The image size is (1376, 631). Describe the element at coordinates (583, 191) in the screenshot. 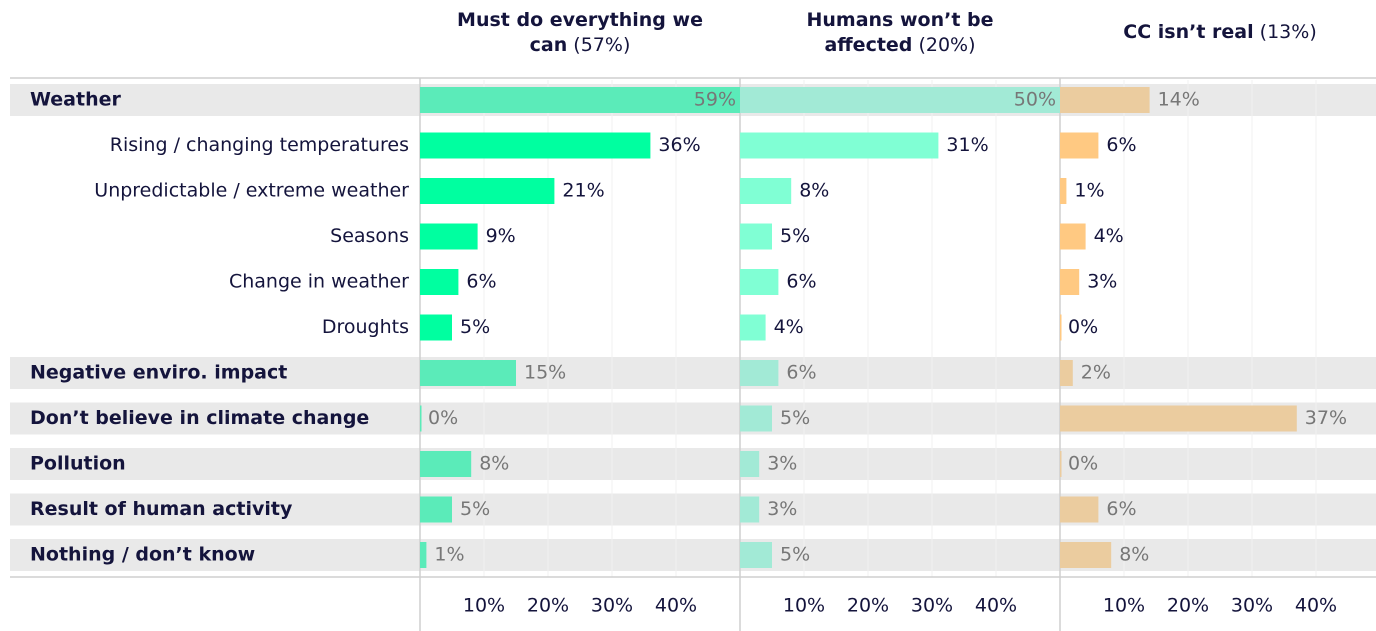

I see `value-label: 21%` at that location.